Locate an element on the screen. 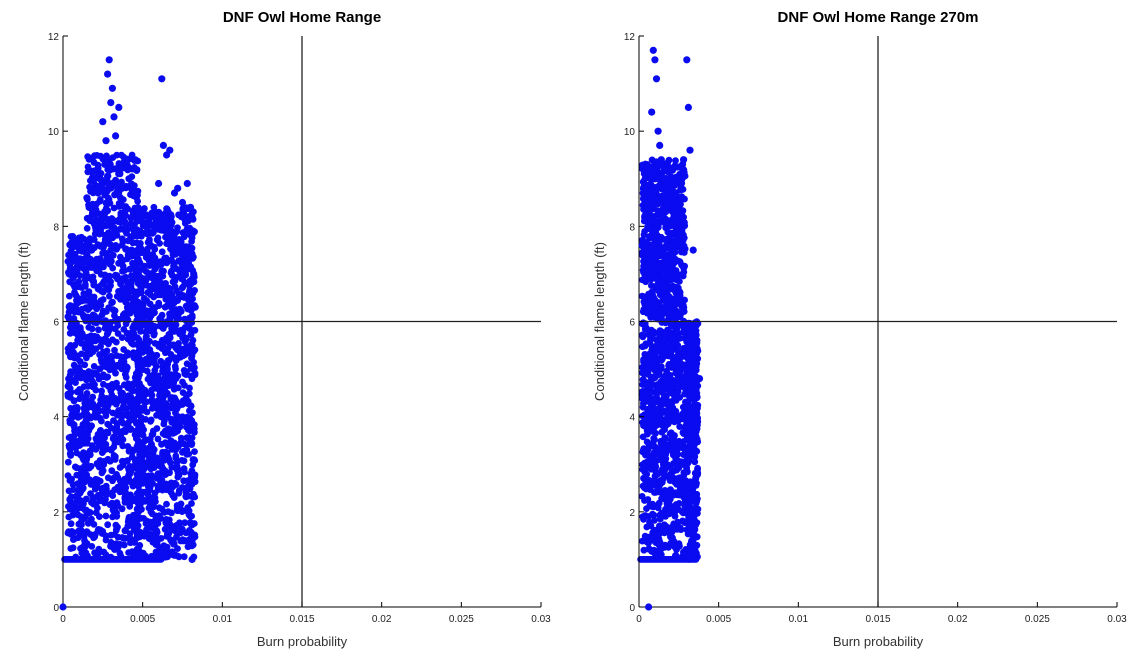  chart-title: DNF Owl Home Range is located at coordinates (302, 17).